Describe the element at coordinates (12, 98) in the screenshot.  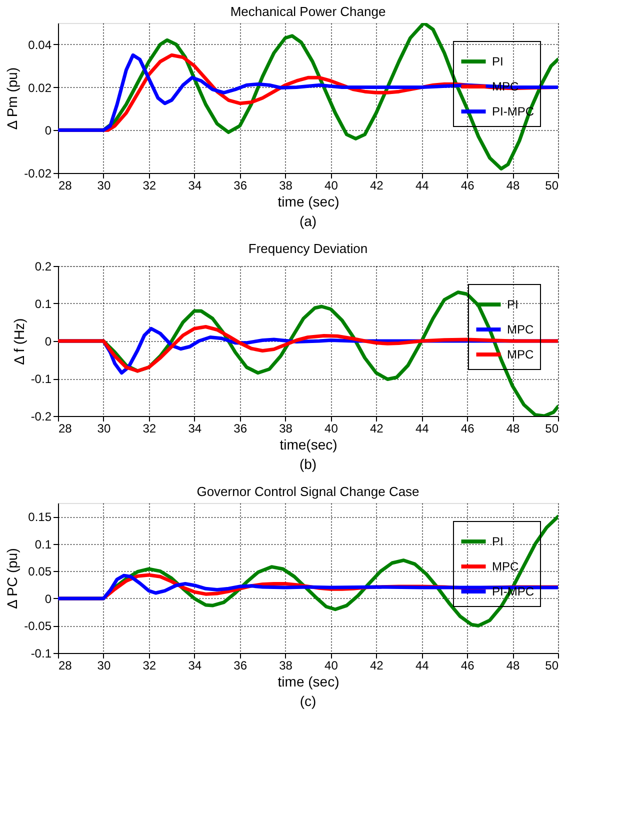
I see `y-axis-title: Δ Pm (pu)` at that location.